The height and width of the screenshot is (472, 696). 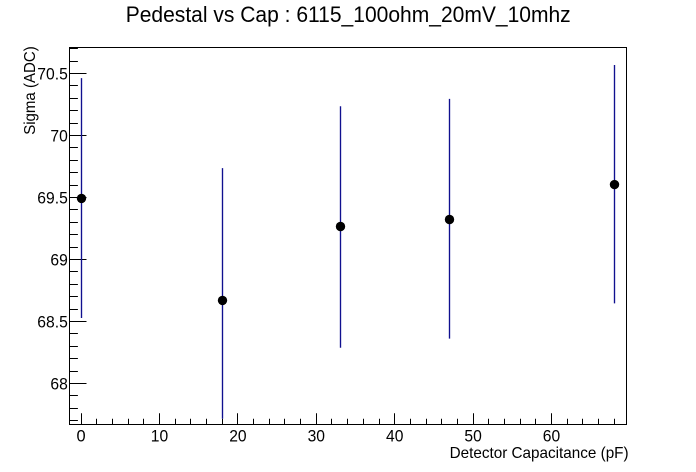 I want to click on svg-text: 69.5, so click(x=52, y=199).